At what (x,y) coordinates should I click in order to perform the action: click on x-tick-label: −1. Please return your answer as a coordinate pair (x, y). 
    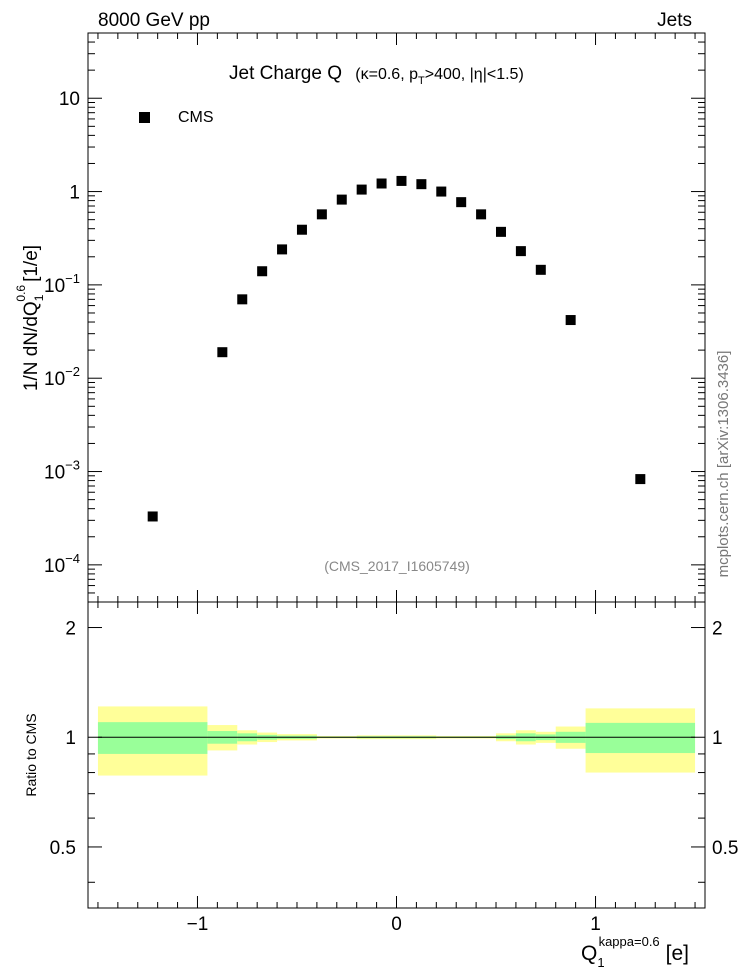
    Looking at the image, I should click on (198, 924).